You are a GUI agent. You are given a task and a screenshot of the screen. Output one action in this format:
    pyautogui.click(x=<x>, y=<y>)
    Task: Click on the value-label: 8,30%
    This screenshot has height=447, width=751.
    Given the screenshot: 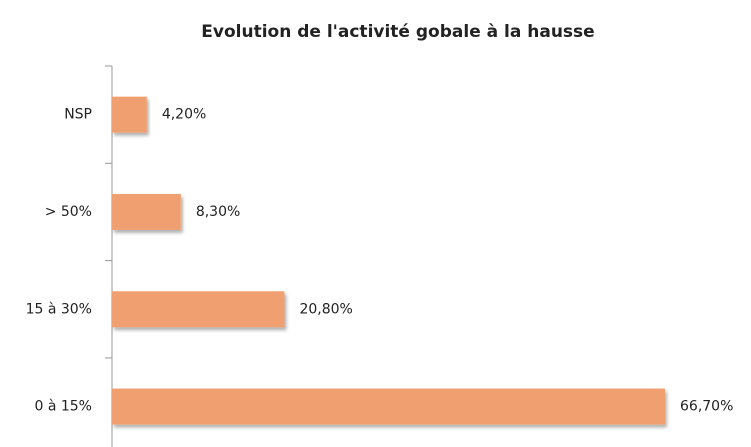 What is the action you would take?
    pyautogui.click(x=218, y=212)
    